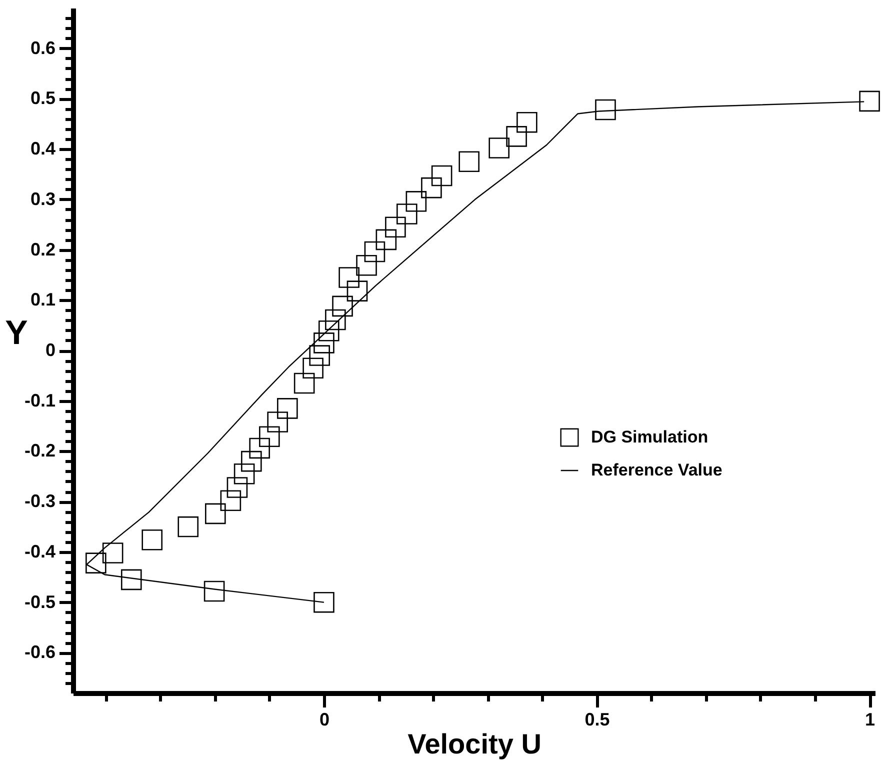 The width and height of the screenshot is (888, 763). What do you see at coordinates (597, 720) in the screenshot?
I see `x-tick-label: 0.5` at bounding box center [597, 720].